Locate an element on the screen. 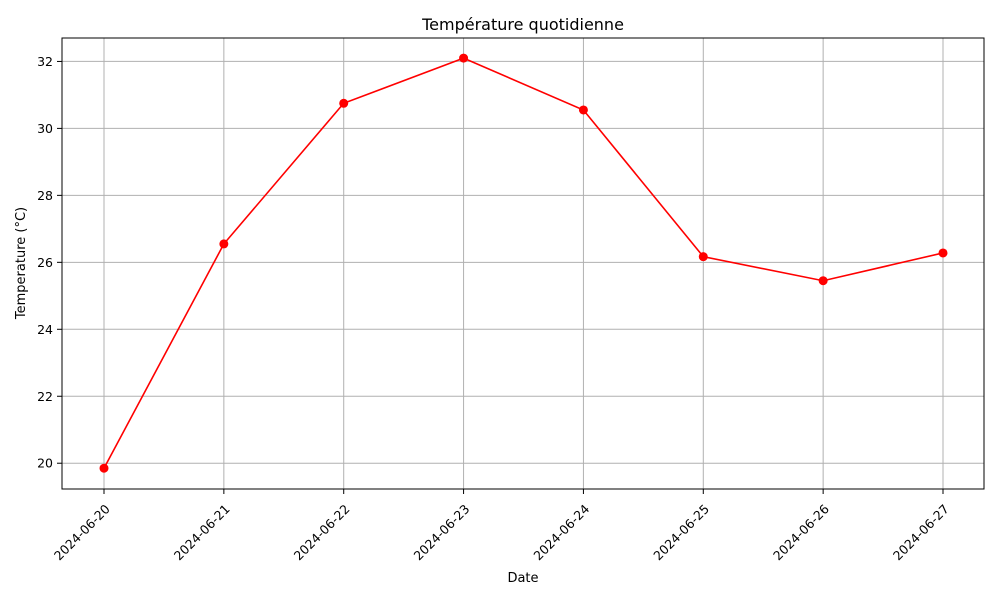  y-tick-label: 22 is located at coordinates (45, 396).